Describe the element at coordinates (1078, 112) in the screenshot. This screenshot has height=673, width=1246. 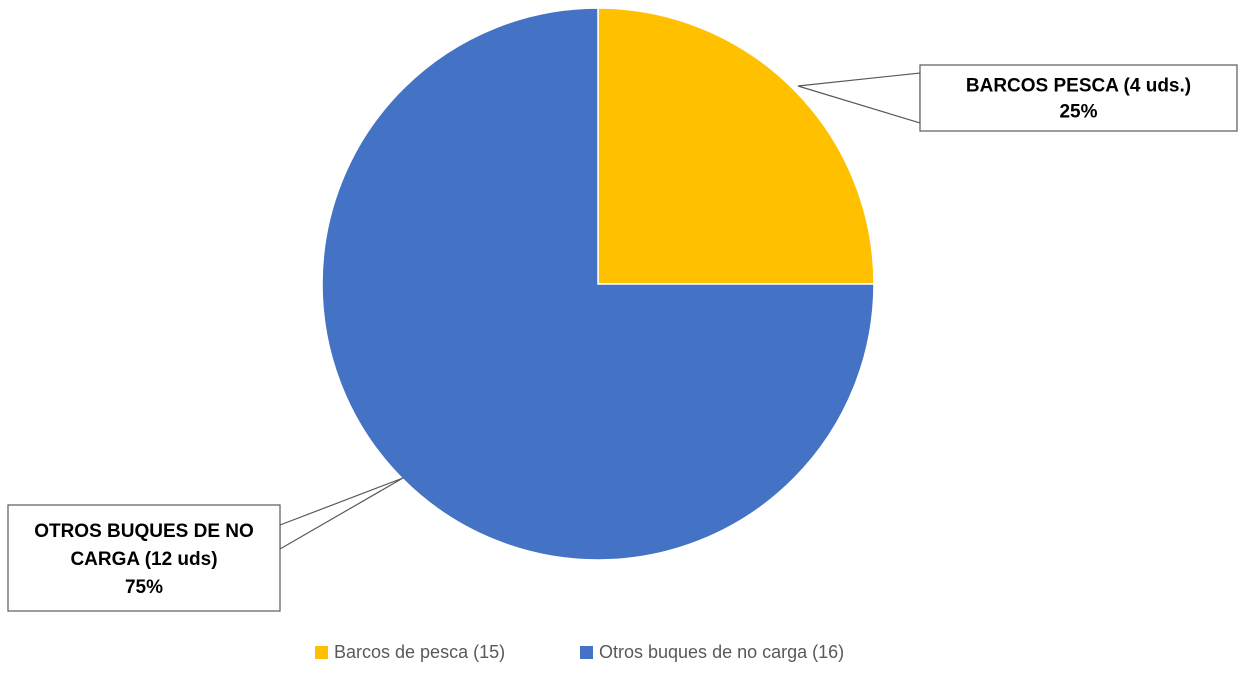
I see `data-label-0-line-1: 25%` at that location.